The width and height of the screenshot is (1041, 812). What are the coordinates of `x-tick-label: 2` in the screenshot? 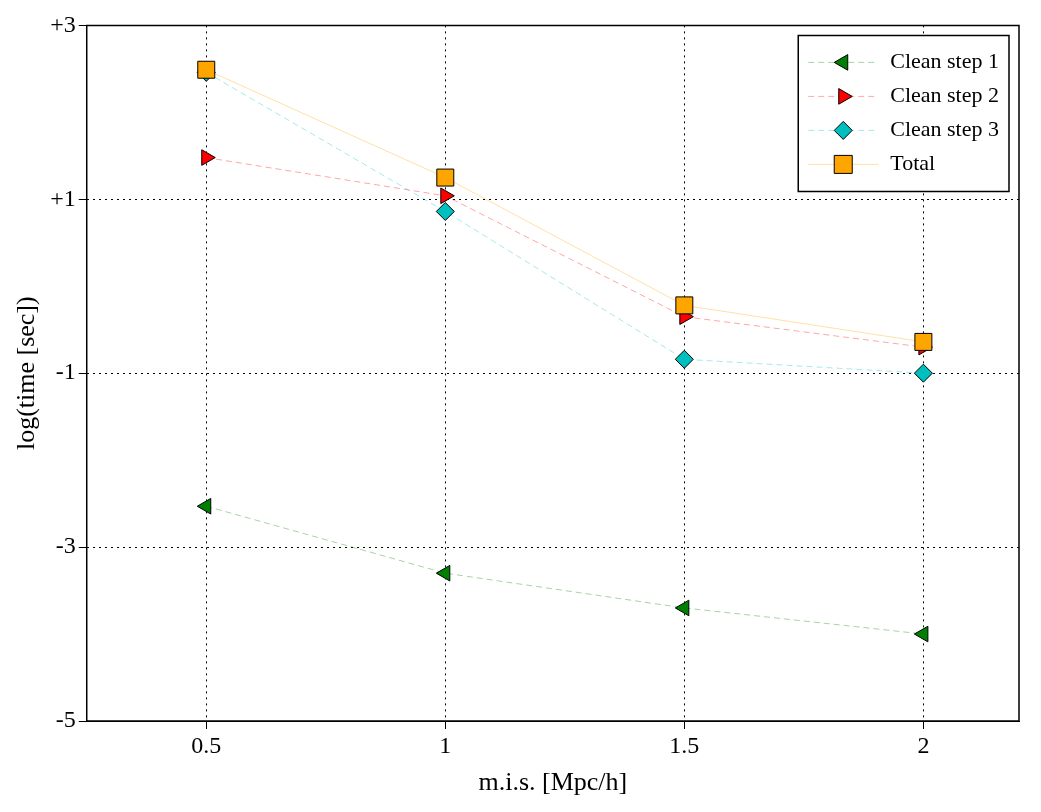 It's located at (923, 744).